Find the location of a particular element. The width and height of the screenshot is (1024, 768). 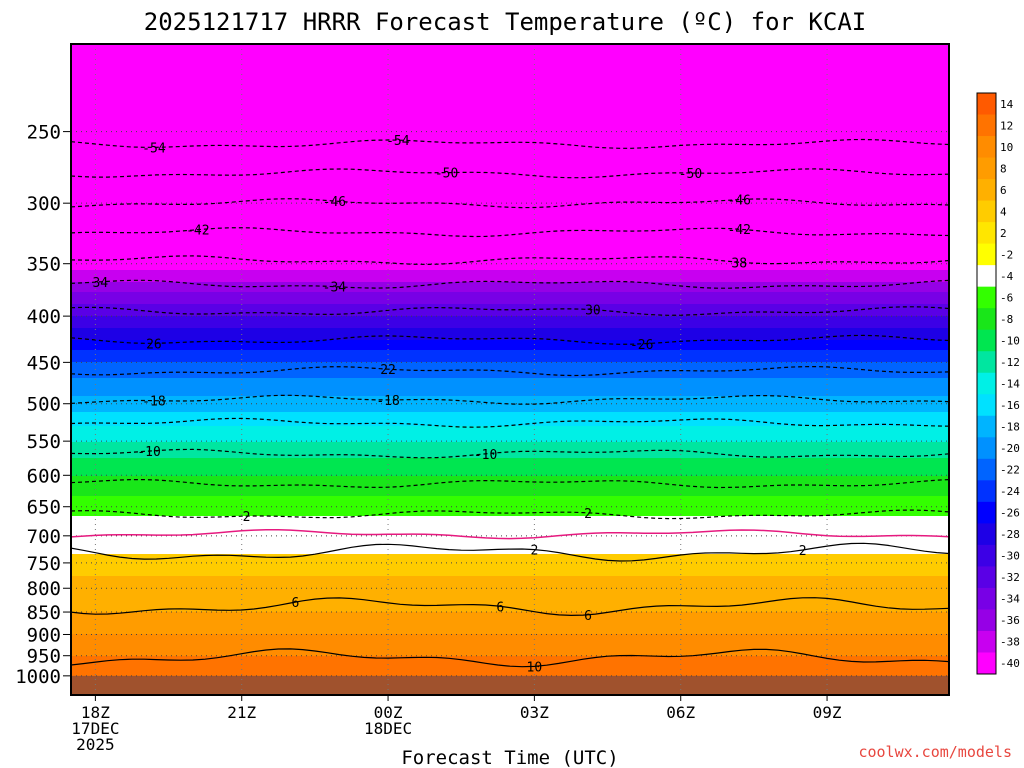

contour-label: -42 is located at coordinates (739, 230).